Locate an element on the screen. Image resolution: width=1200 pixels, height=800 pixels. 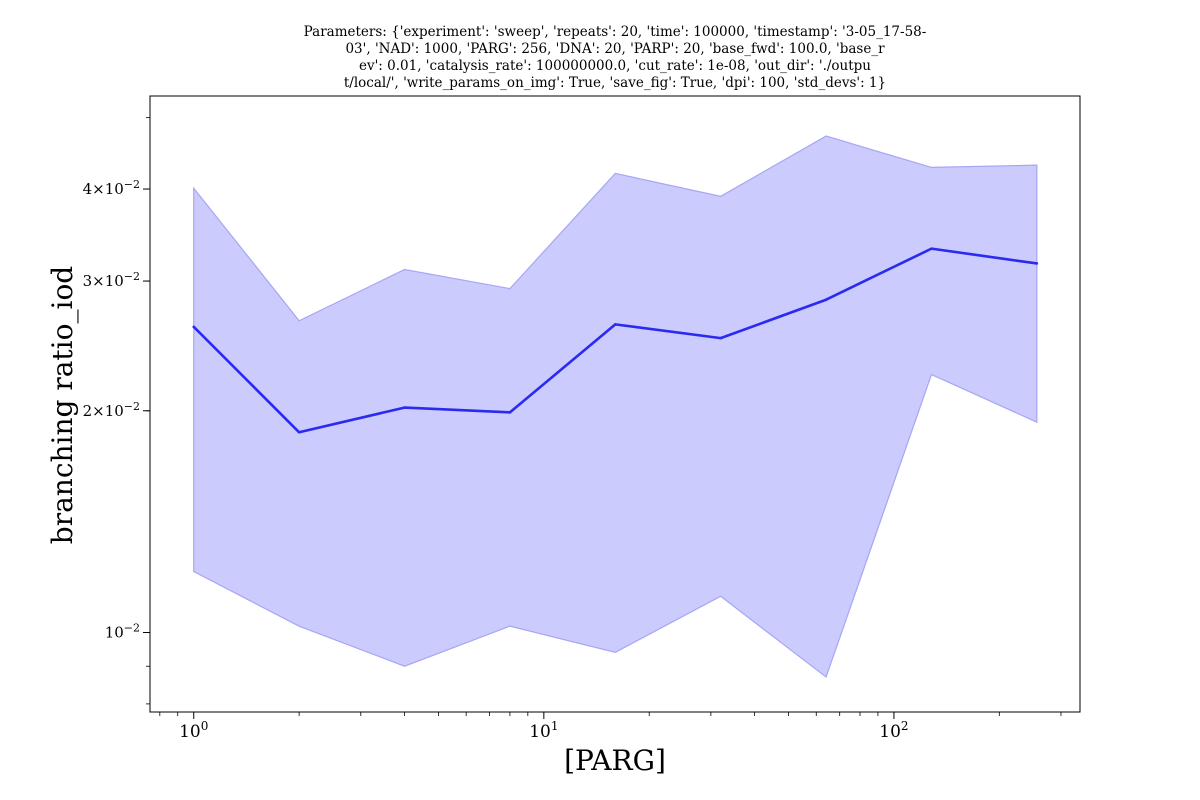
y-axis: 10−2 2×10⁻² 3×10⁻² 4×10⁻² is located at coordinates (116, 411).